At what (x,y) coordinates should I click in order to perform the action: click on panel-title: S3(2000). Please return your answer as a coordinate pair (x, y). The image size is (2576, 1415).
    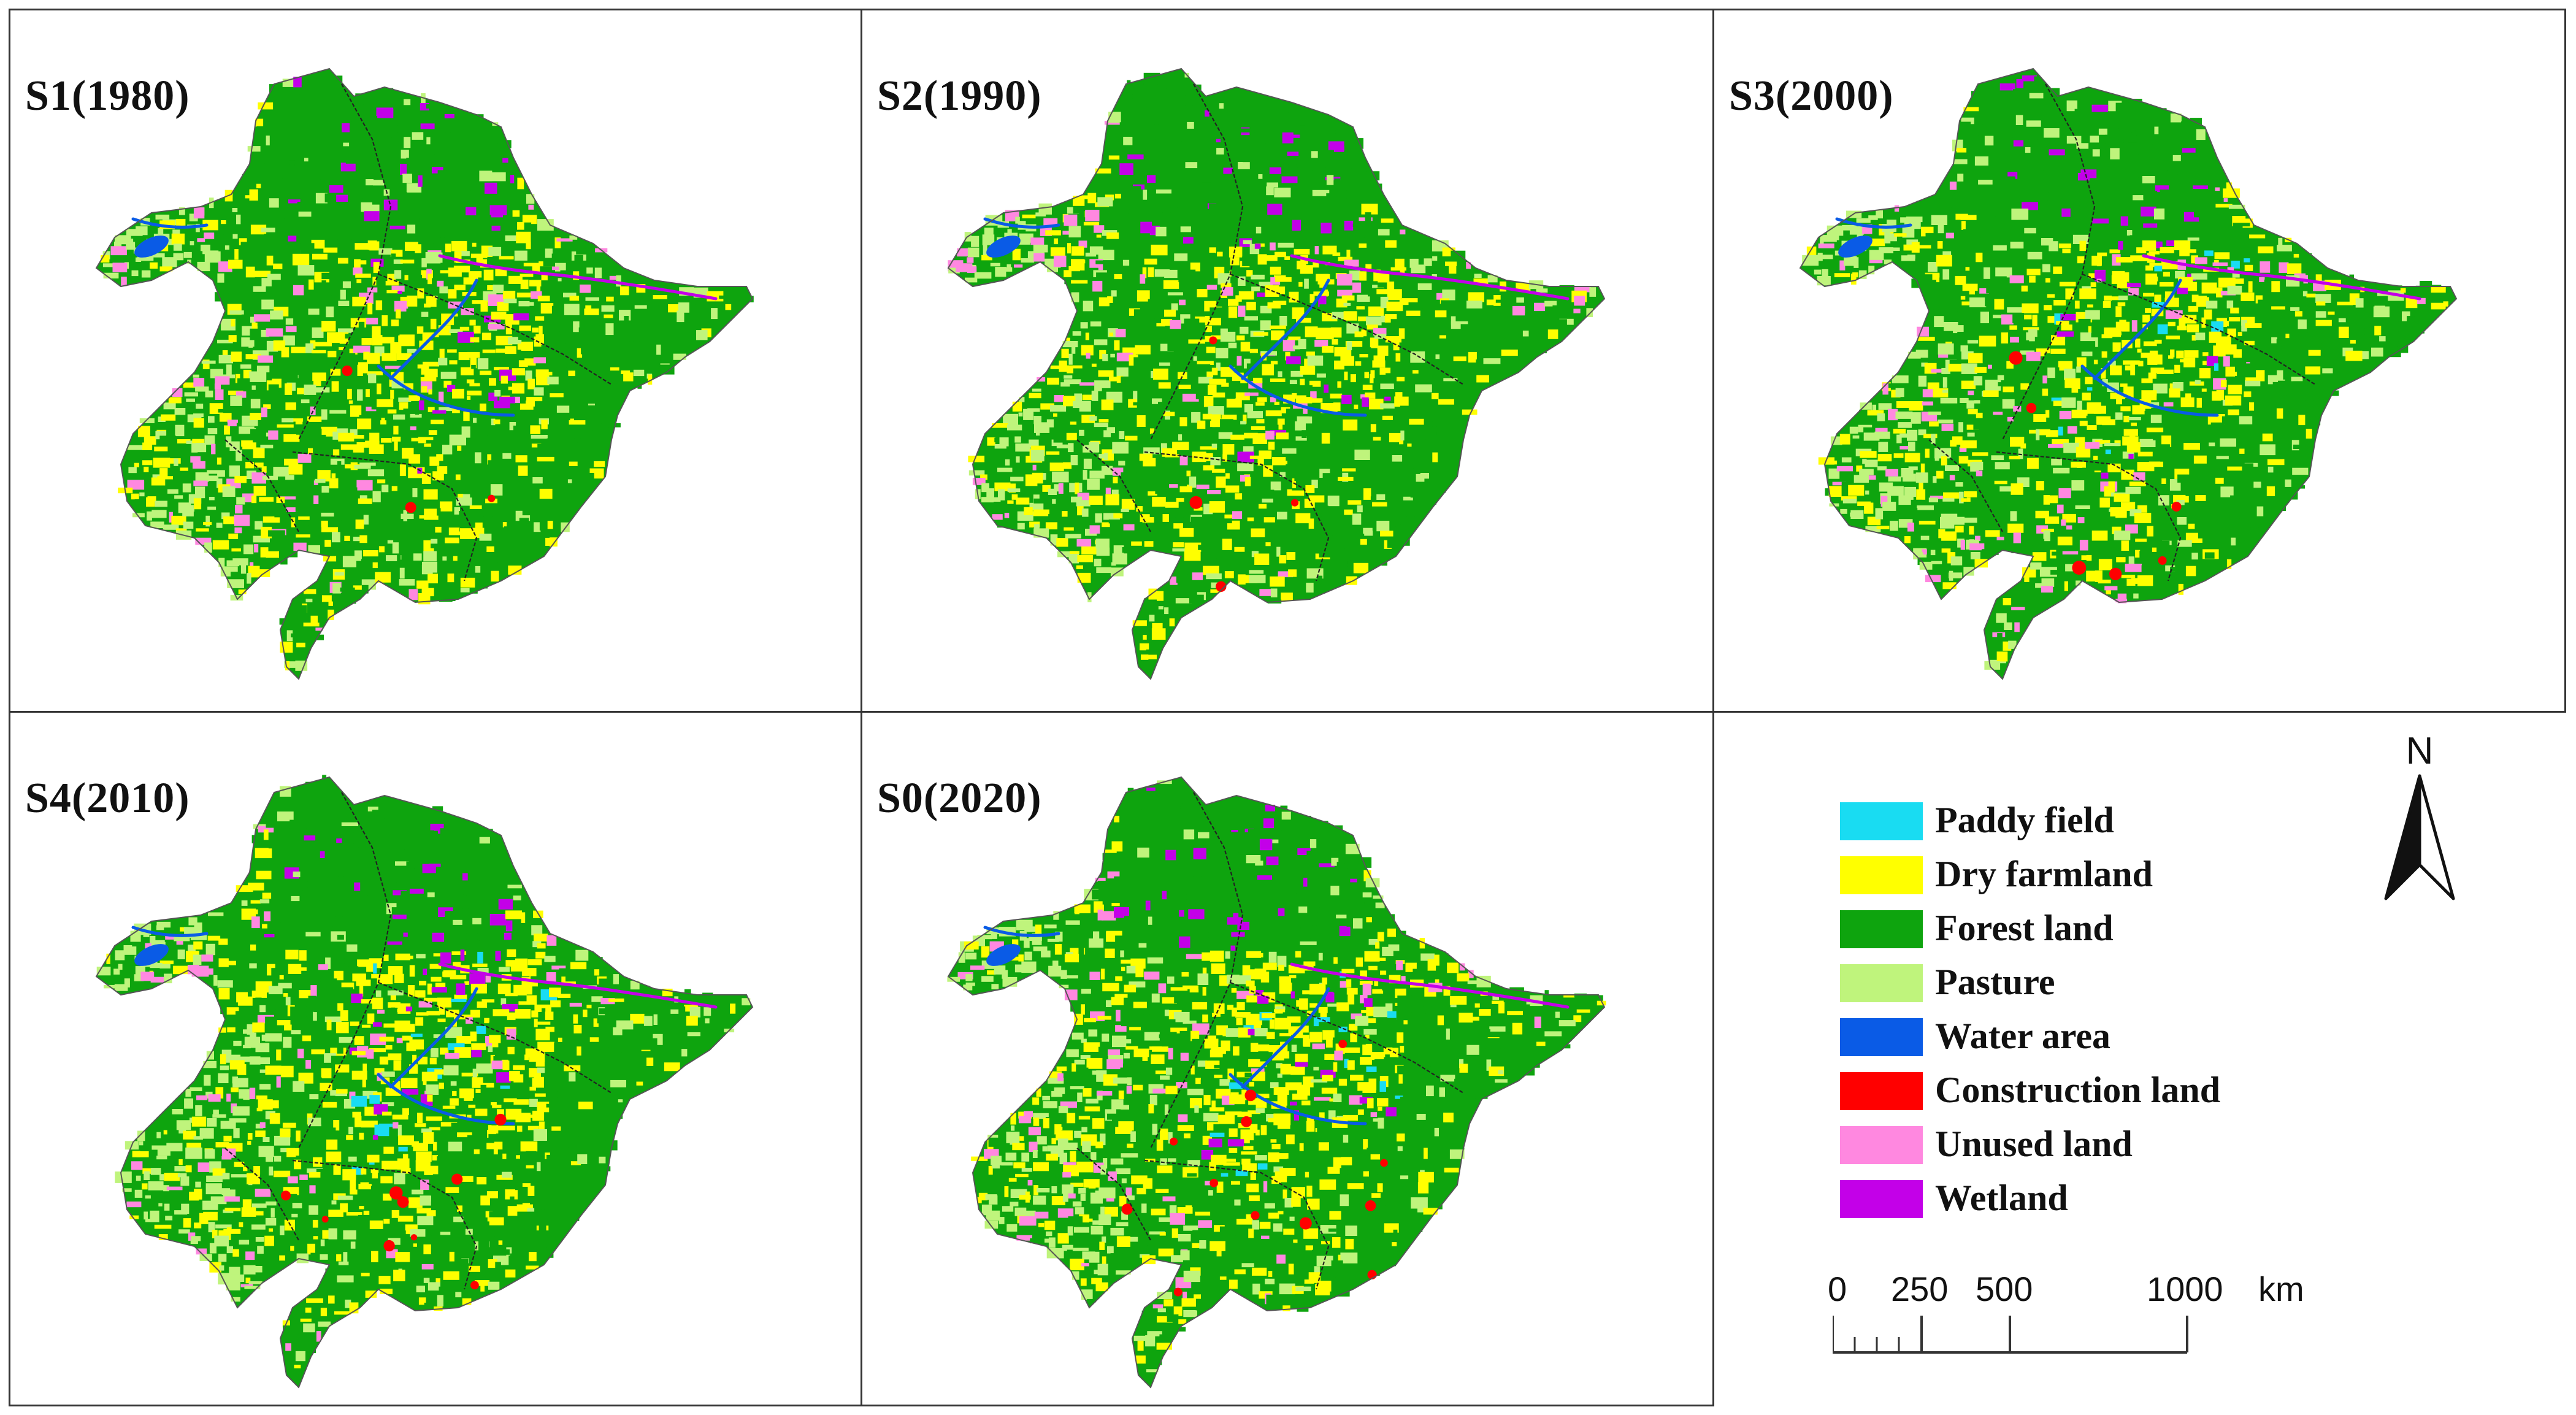
    Looking at the image, I should click on (1811, 96).